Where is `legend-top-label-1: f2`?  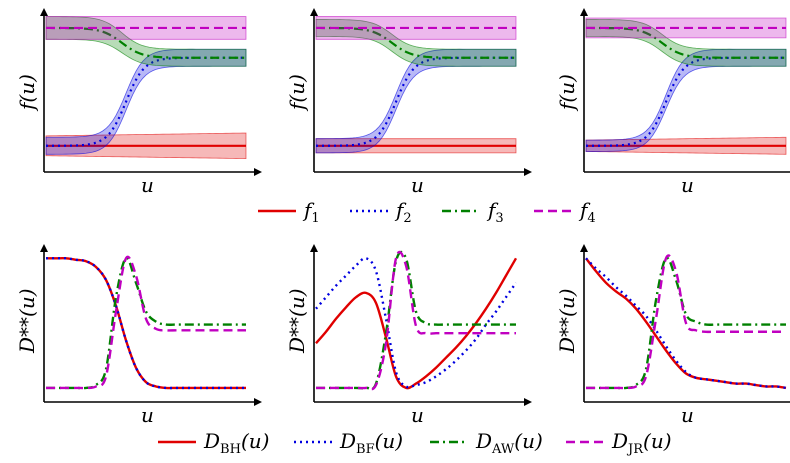
legend-top-label-1: f2 is located at coordinates (403, 212).